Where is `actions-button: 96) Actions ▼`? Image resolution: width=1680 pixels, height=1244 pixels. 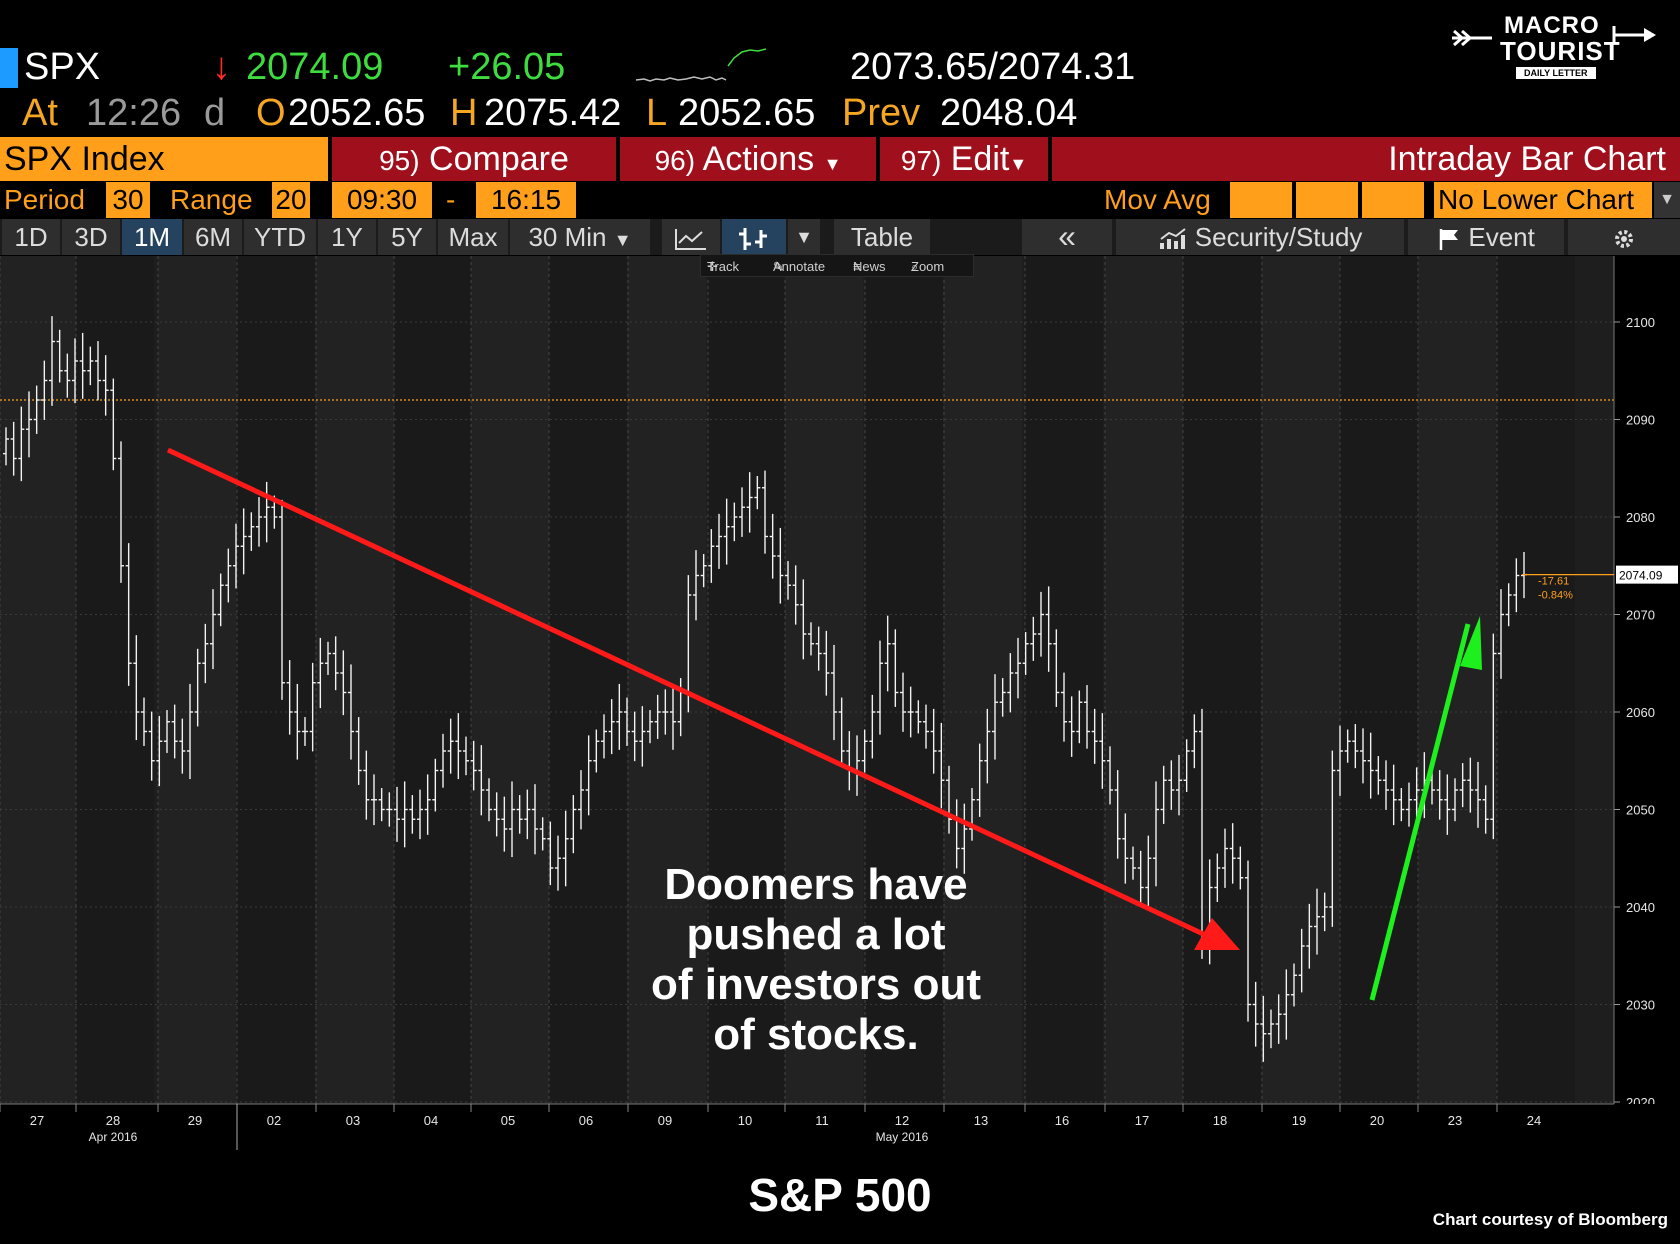 actions-button: 96) Actions ▼ is located at coordinates (748, 159).